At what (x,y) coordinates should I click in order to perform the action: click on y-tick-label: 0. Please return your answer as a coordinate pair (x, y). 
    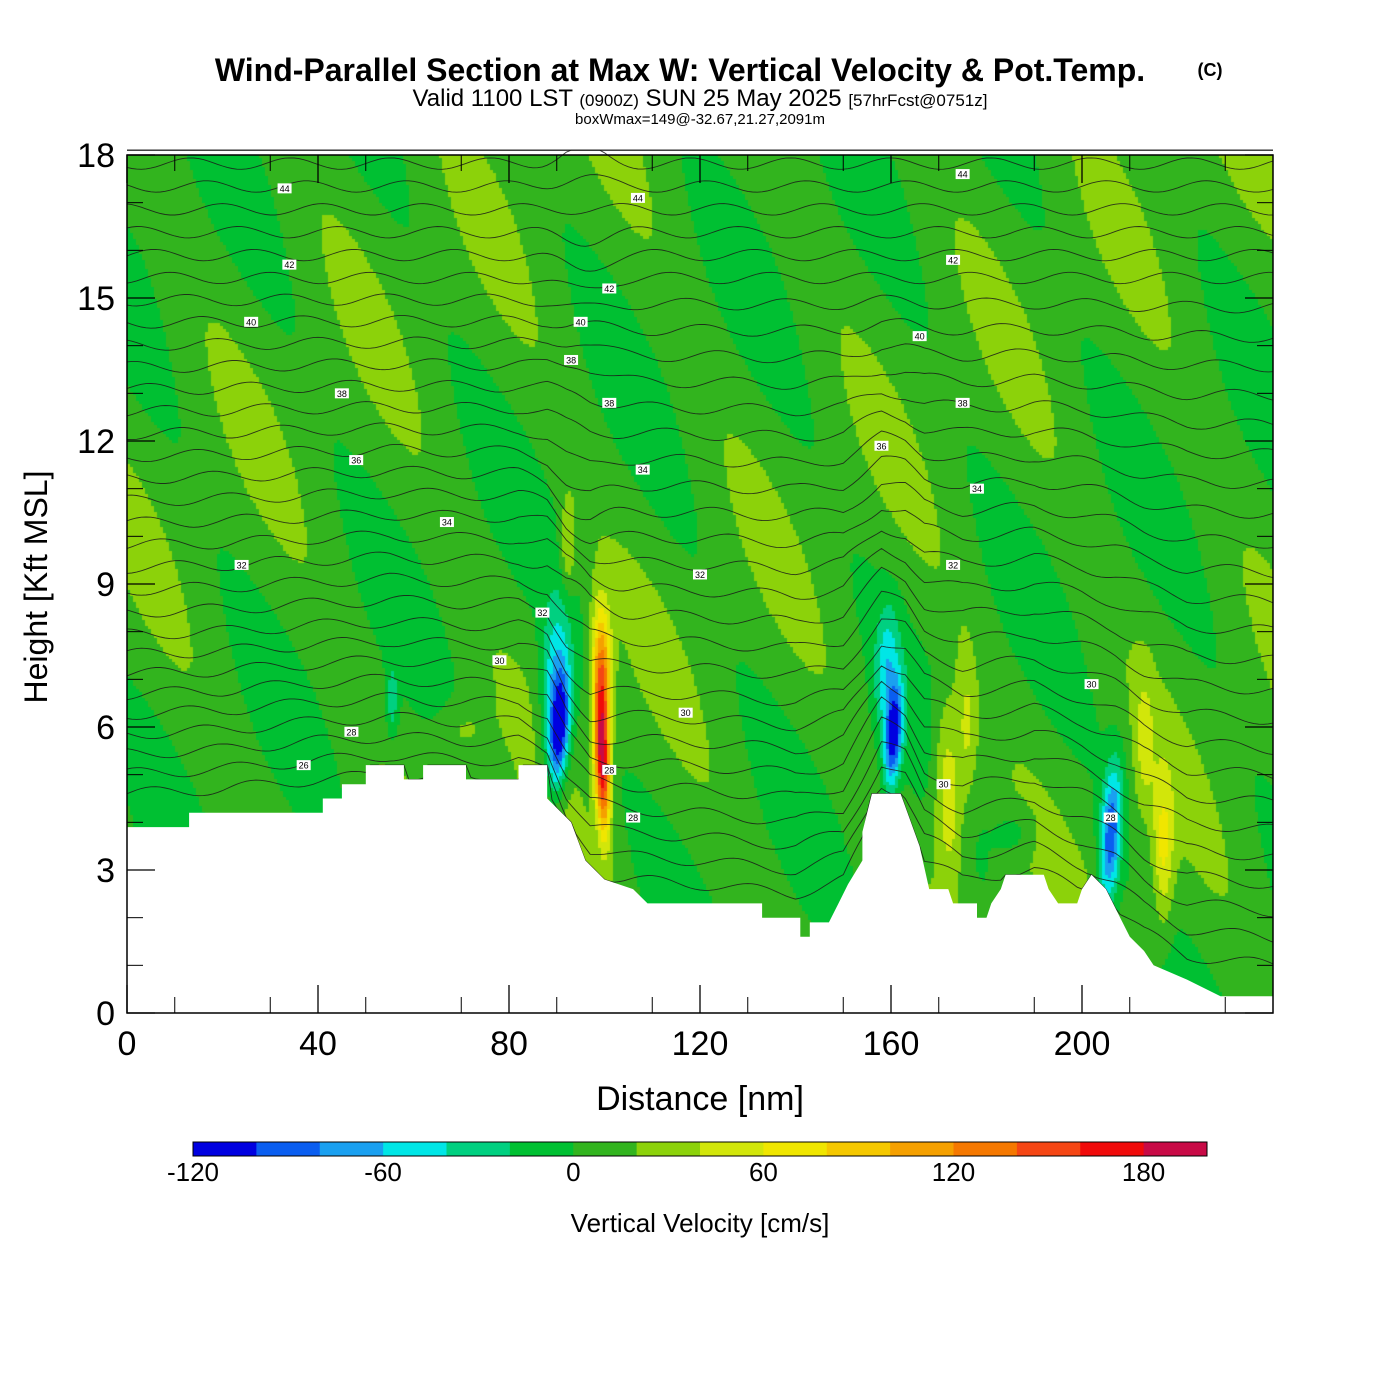
    Looking at the image, I should click on (105, 1014).